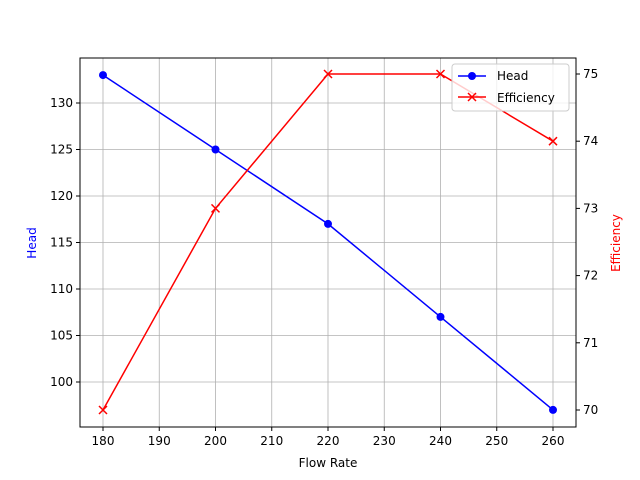 This screenshot has height=480, width=640. What do you see at coordinates (587, 242) in the screenshot?
I see `right-y-axis-ticks: 70 71 72 73 74 75` at bounding box center [587, 242].